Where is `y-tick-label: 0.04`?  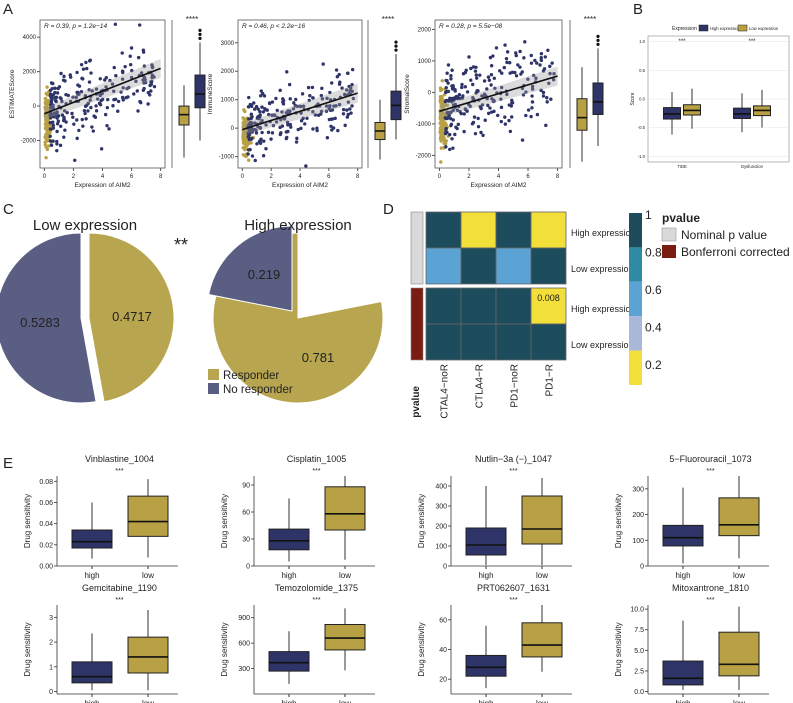
y-tick-label: 0.04 is located at coordinates (46, 524).